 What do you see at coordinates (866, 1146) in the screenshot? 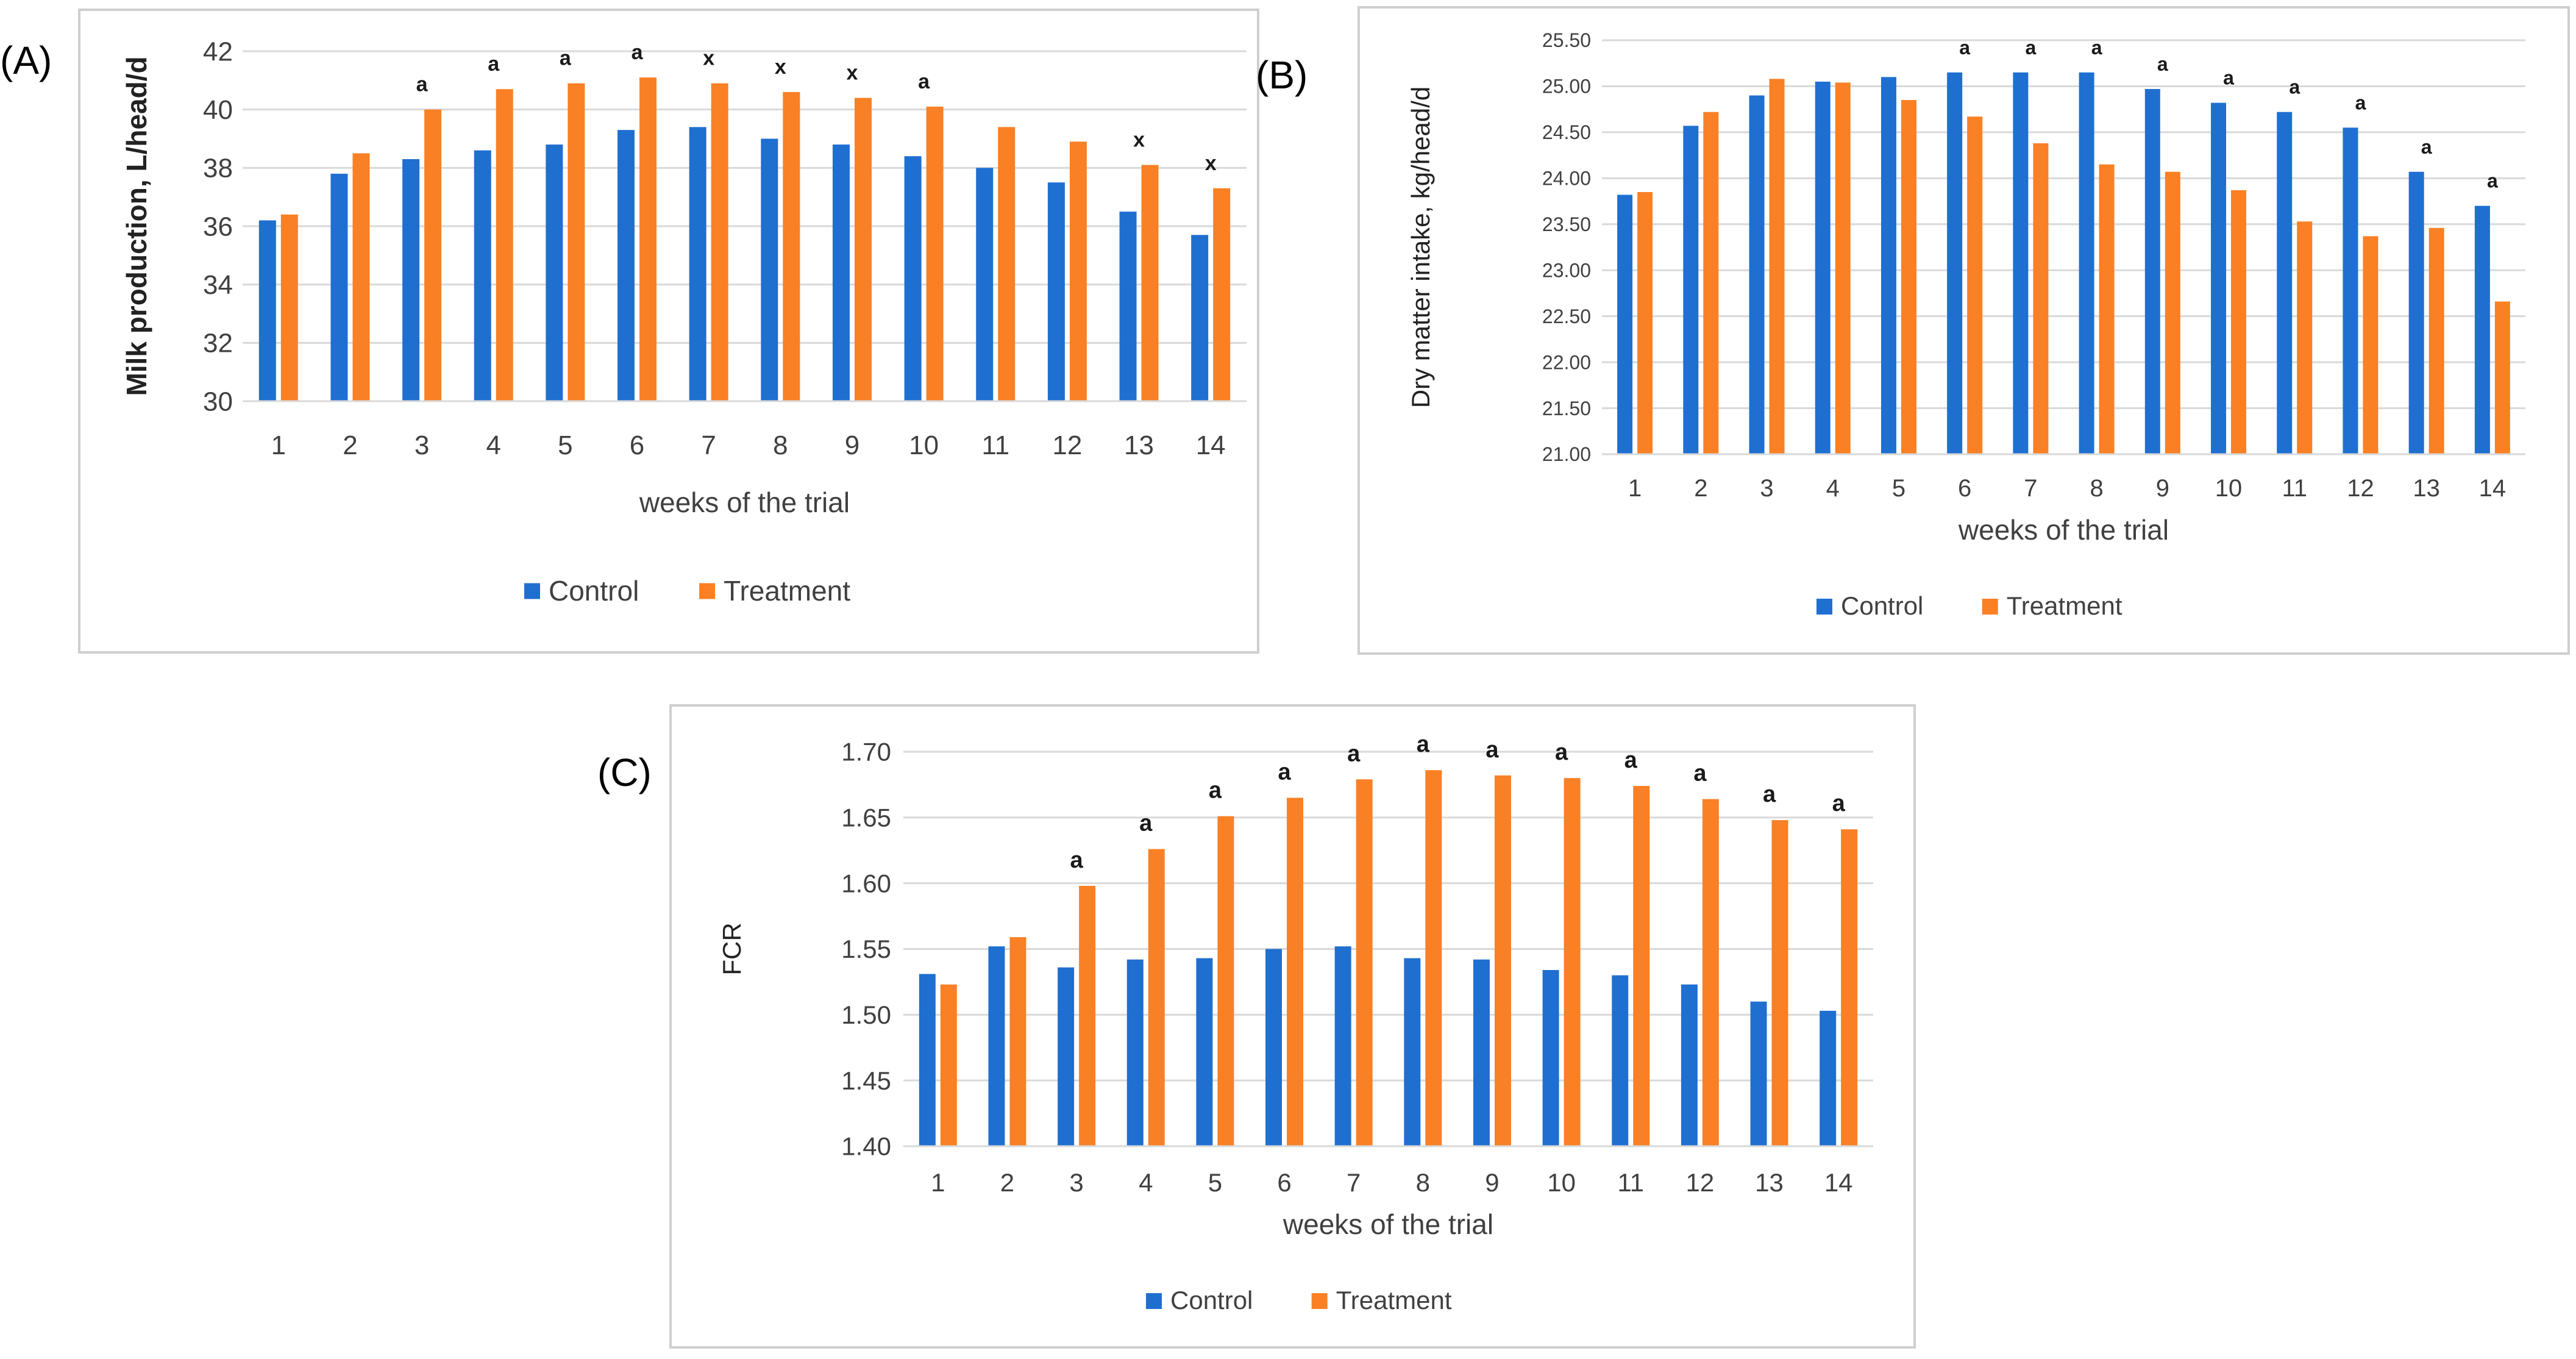
I see `y-tick-label: 1.40` at bounding box center [866, 1146].